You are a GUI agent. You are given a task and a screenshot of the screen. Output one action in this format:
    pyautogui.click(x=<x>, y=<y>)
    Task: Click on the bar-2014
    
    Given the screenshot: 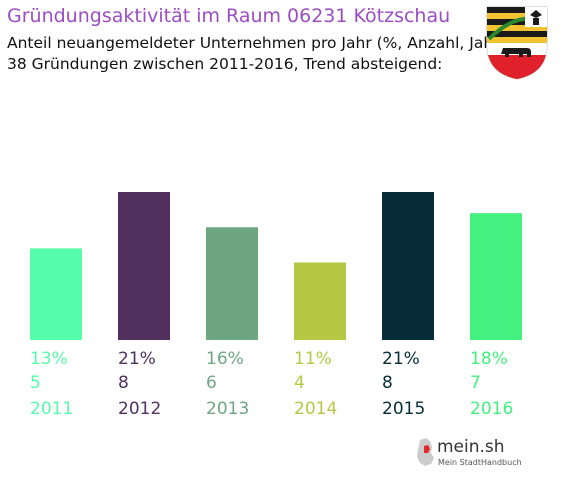 What is the action you would take?
    pyautogui.click(x=320, y=301)
    